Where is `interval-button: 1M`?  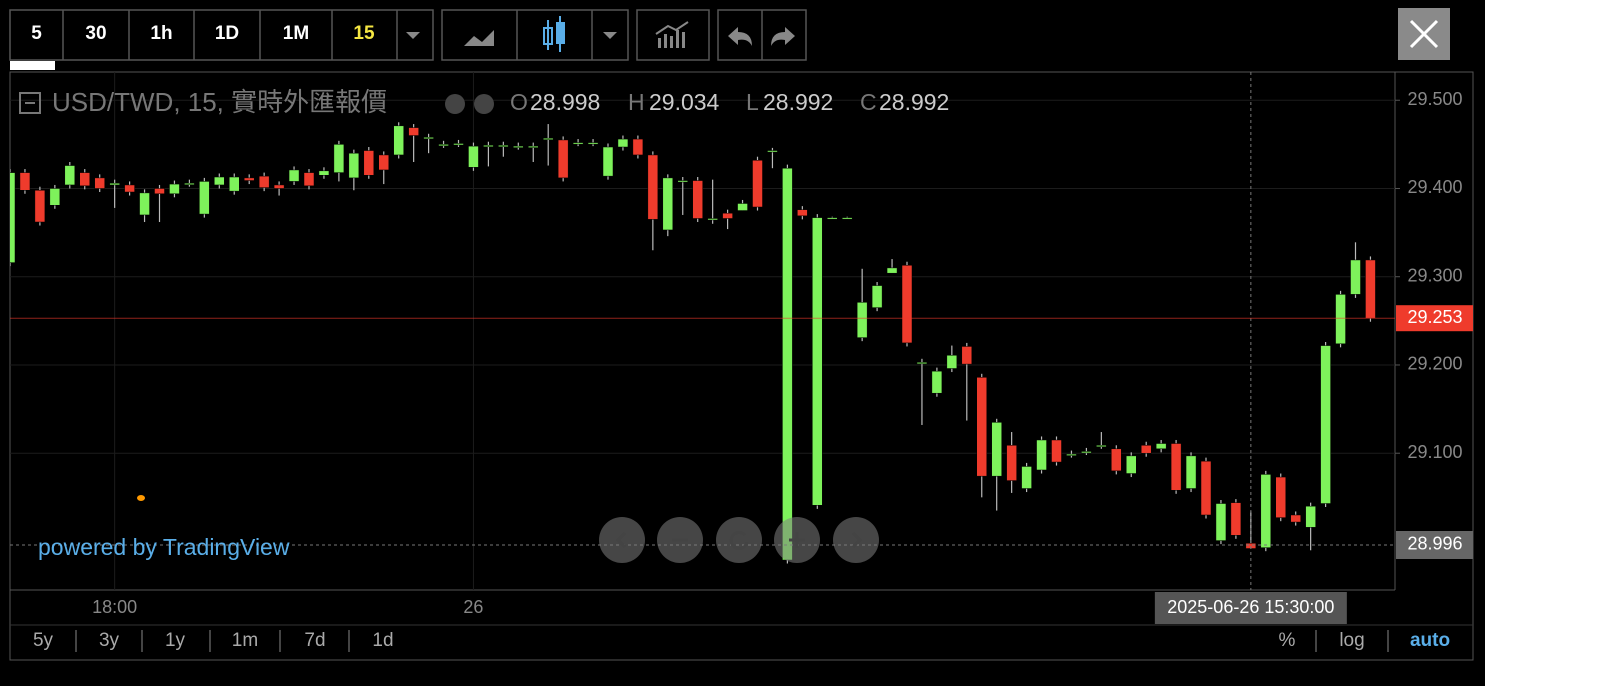
interval-button: 1M is located at coordinates (296, 33).